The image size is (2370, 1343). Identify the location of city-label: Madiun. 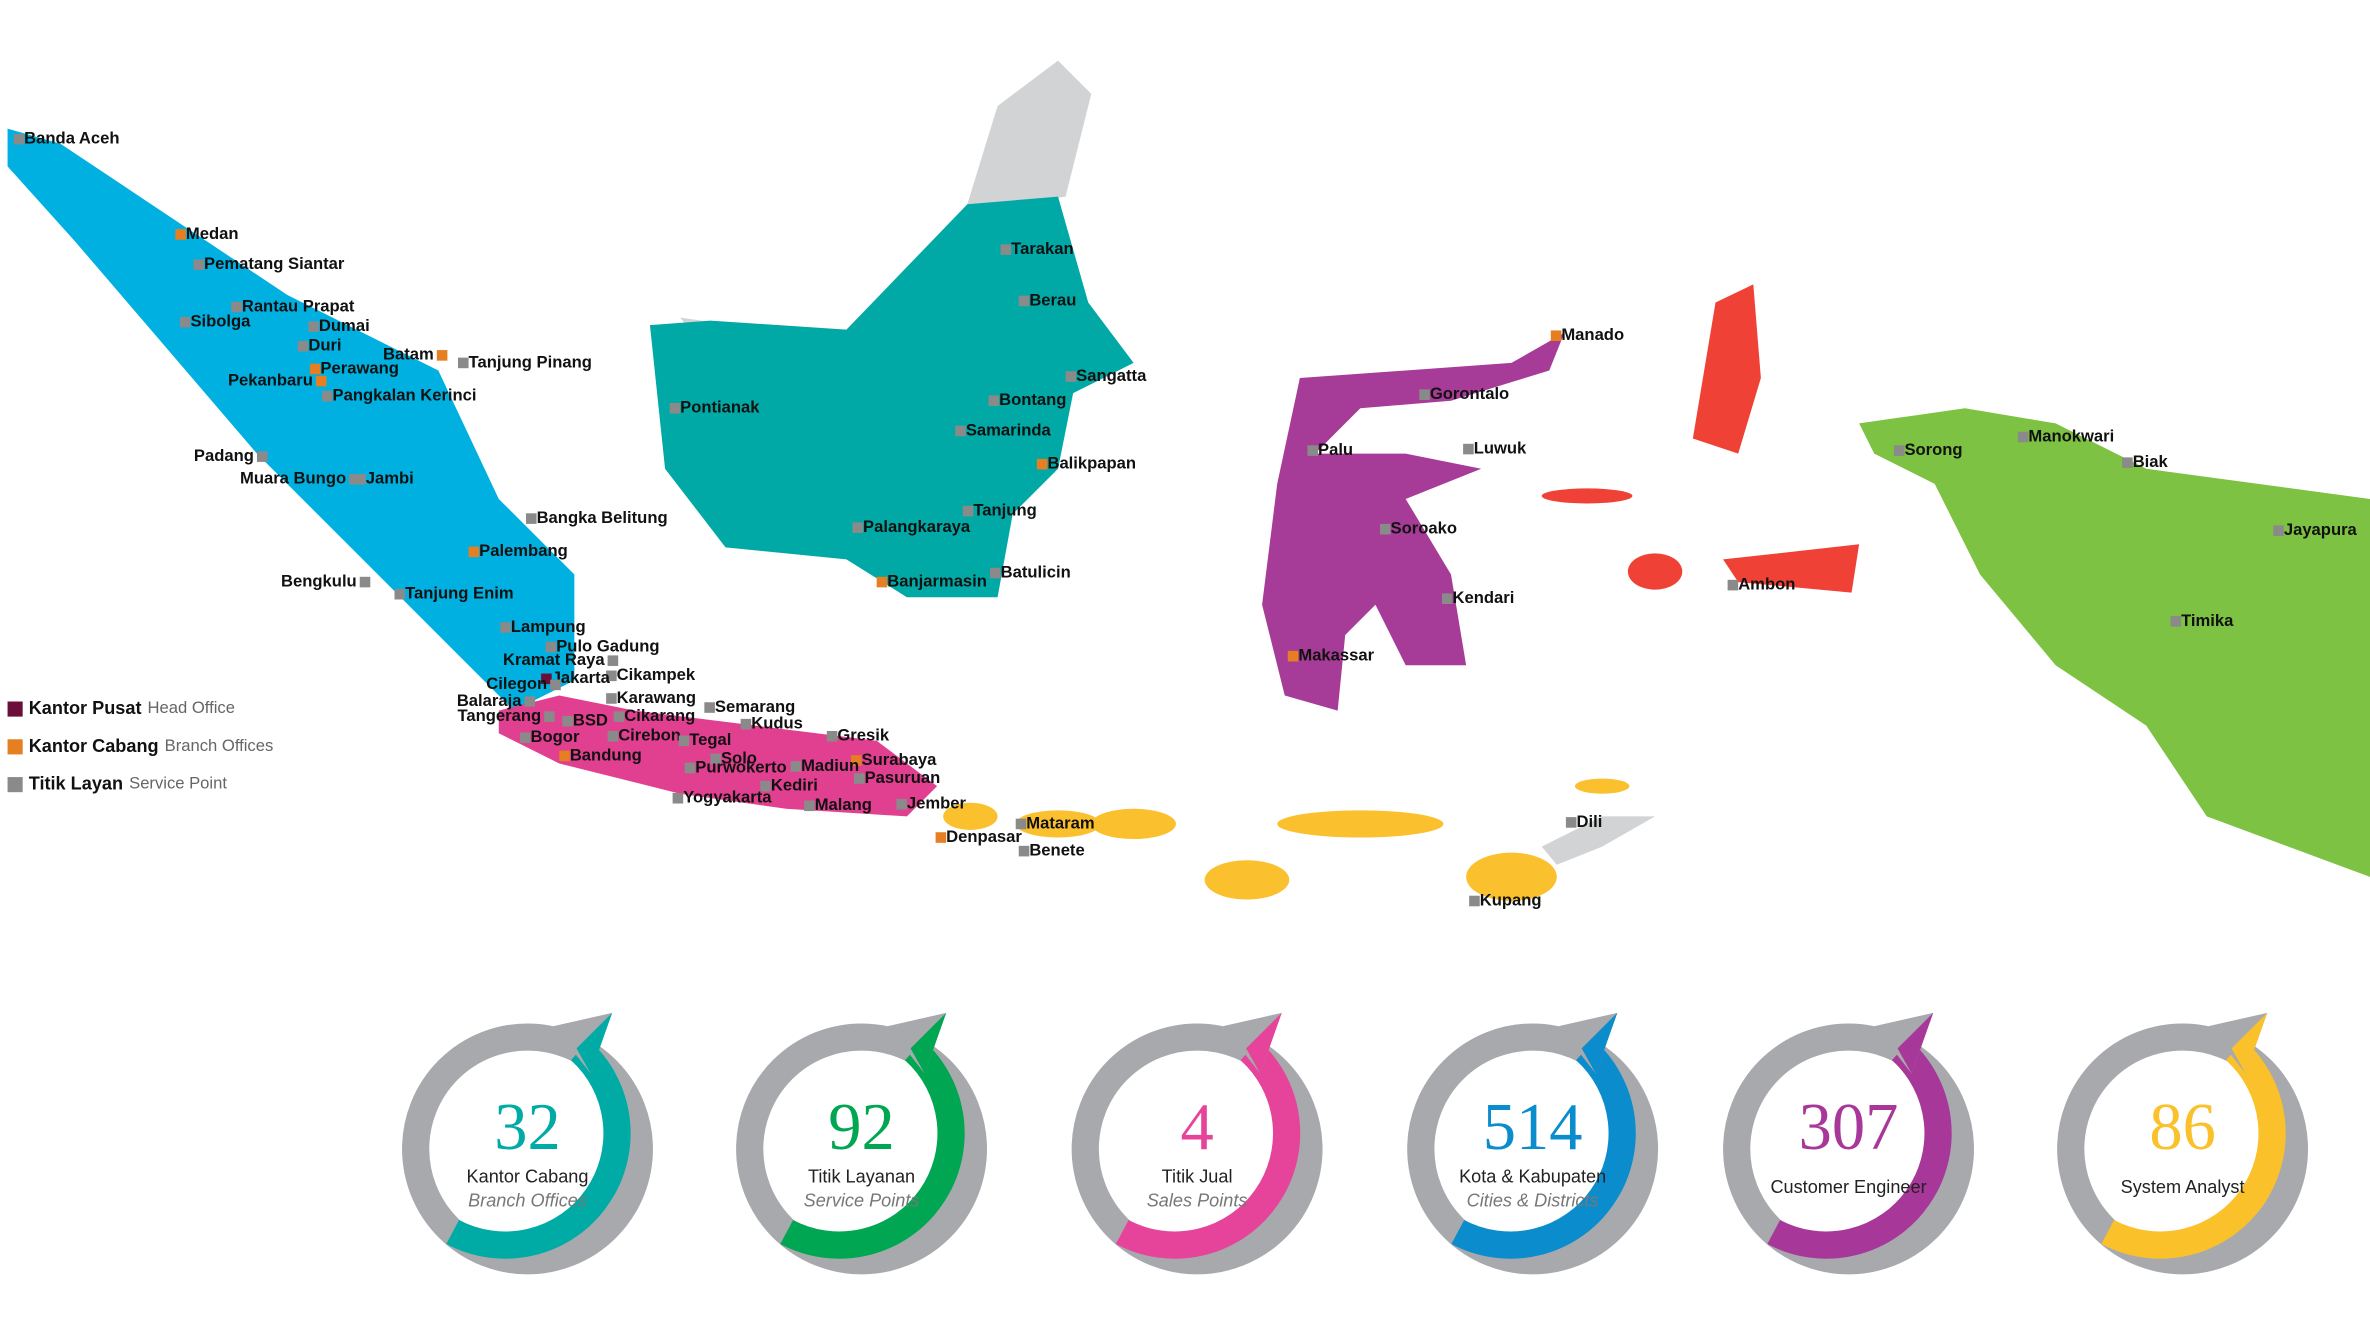
(830, 765).